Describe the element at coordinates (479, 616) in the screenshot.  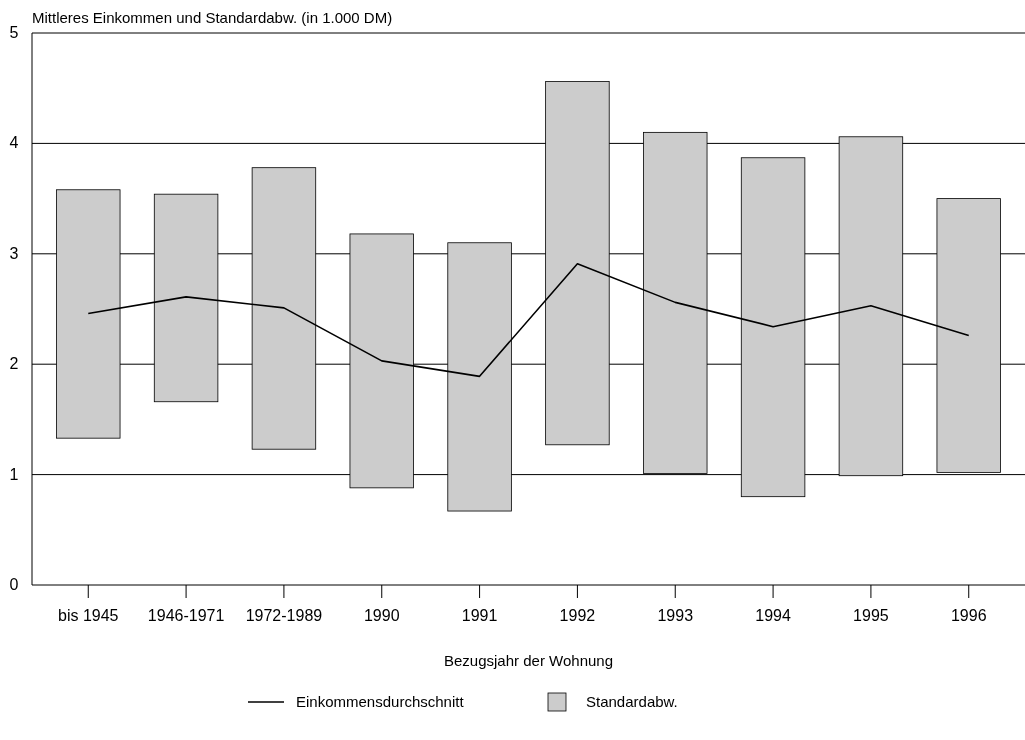
I see `x-tick-label: 1991` at that location.